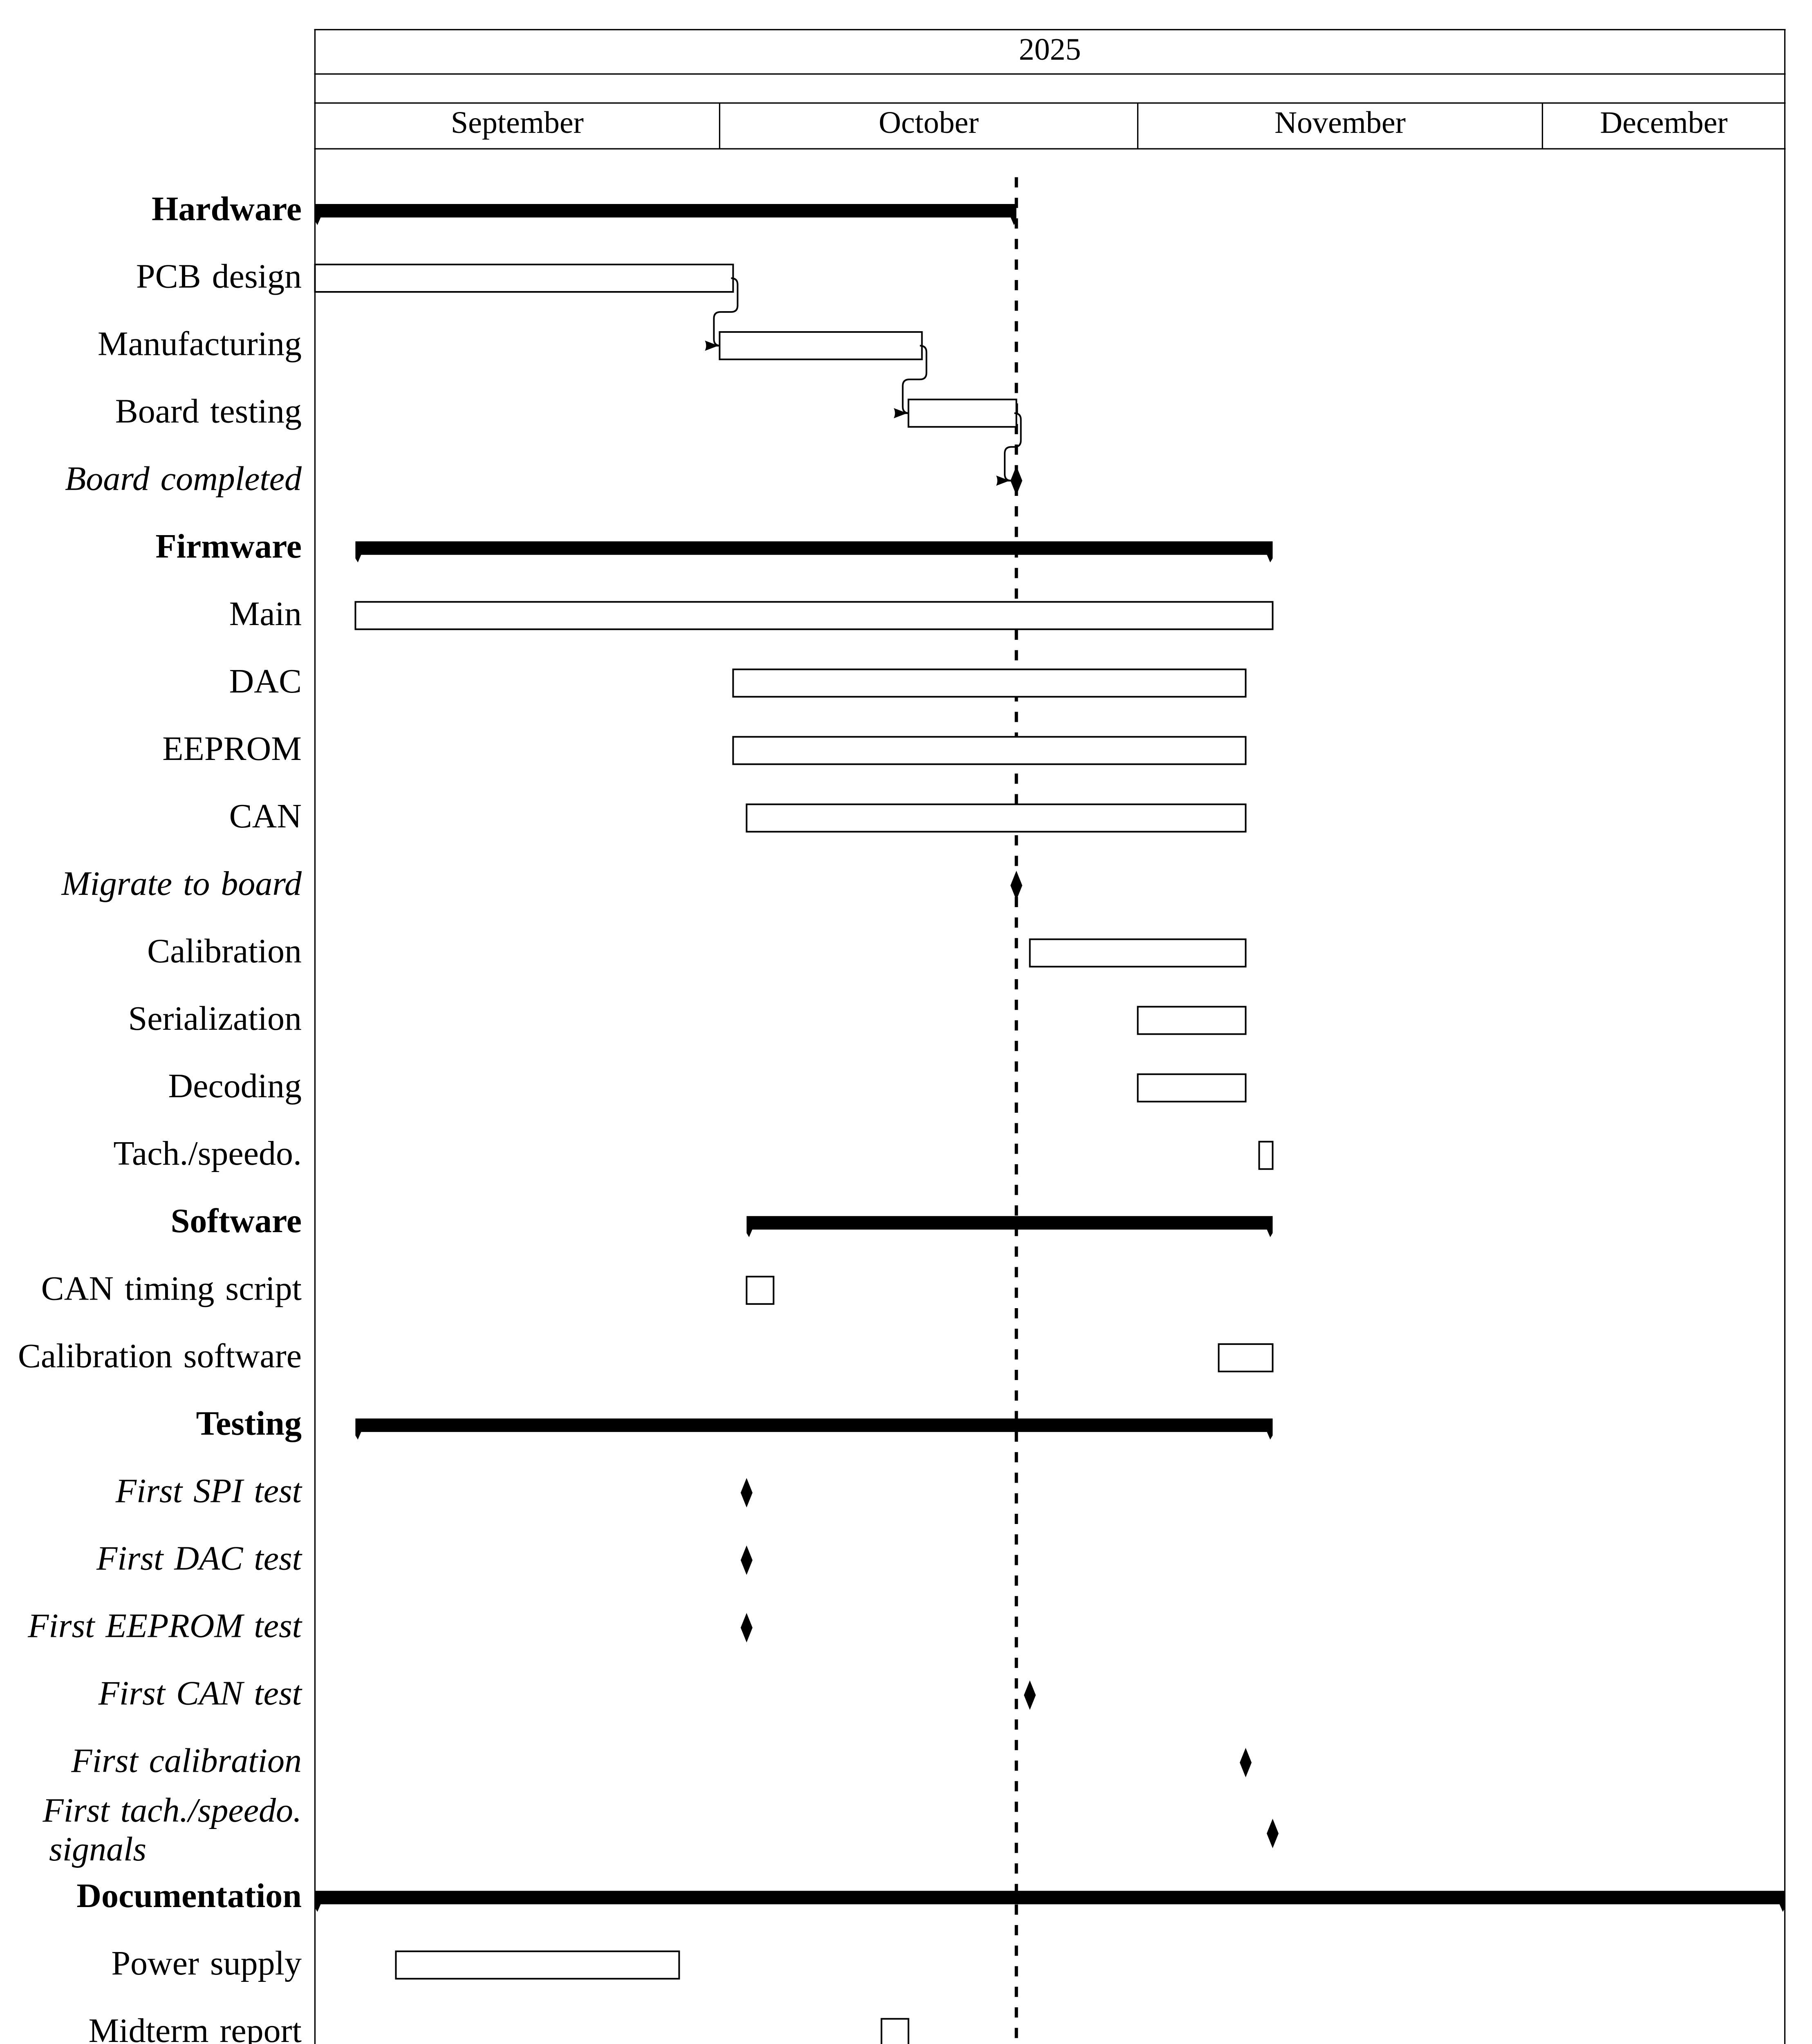 The width and height of the screenshot is (1812, 2044). Describe the element at coordinates (517, 123) in the screenshot. I see `svg-text: September` at that location.